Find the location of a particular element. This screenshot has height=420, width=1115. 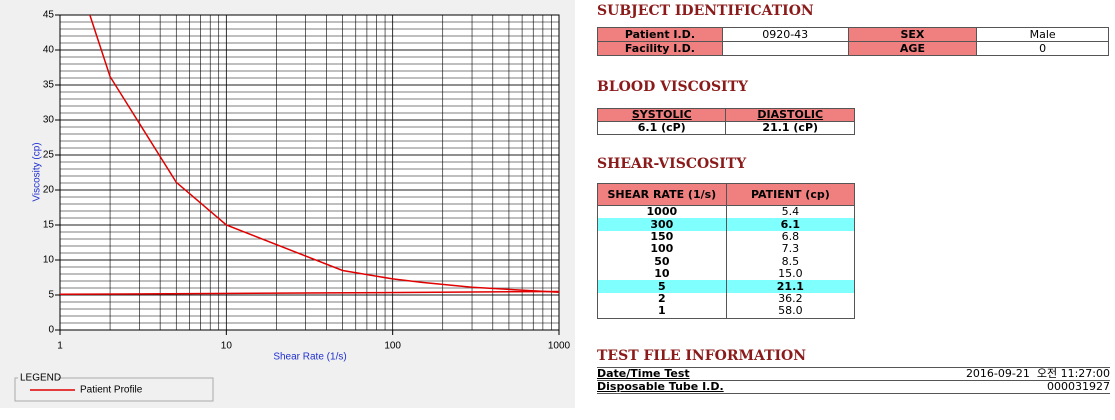

table-row: Facility I.D. AGE 0 is located at coordinates (853, 48).